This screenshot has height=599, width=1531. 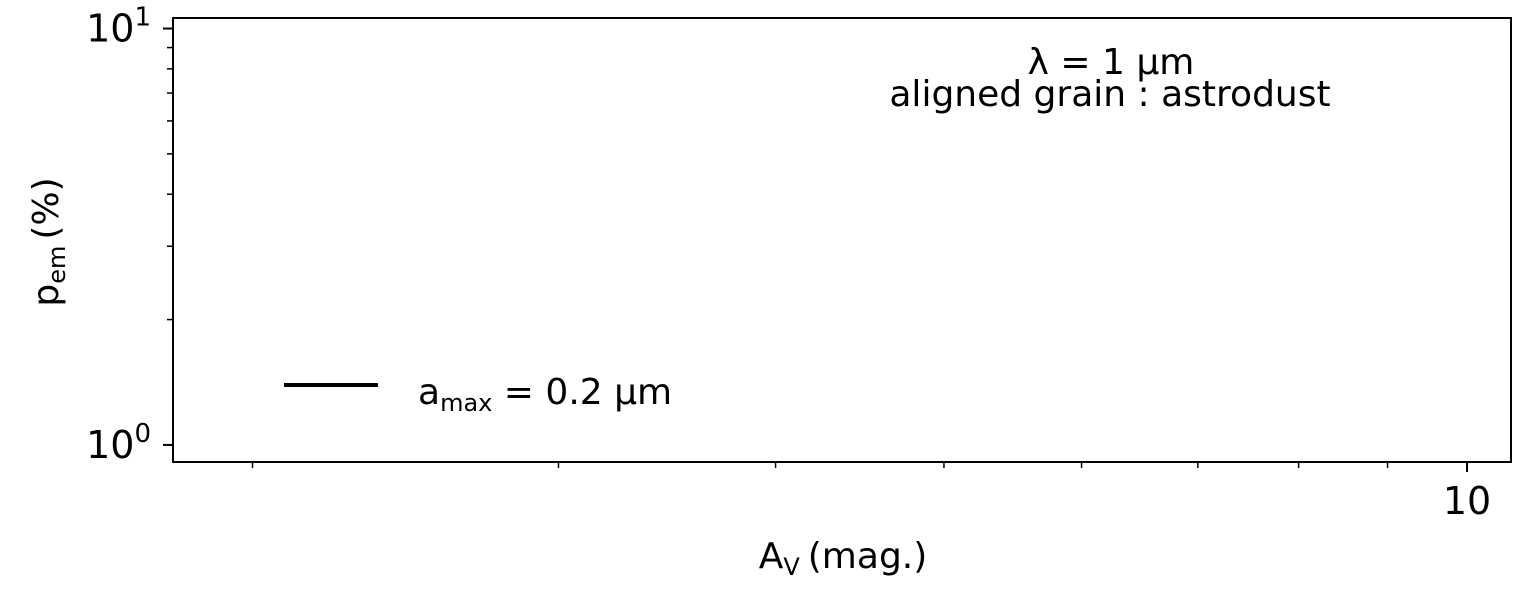 What do you see at coordinates (868, 556) in the screenshot?
I see `x-axis-title-rest: (mag.)` at bounding box center [868, 556].